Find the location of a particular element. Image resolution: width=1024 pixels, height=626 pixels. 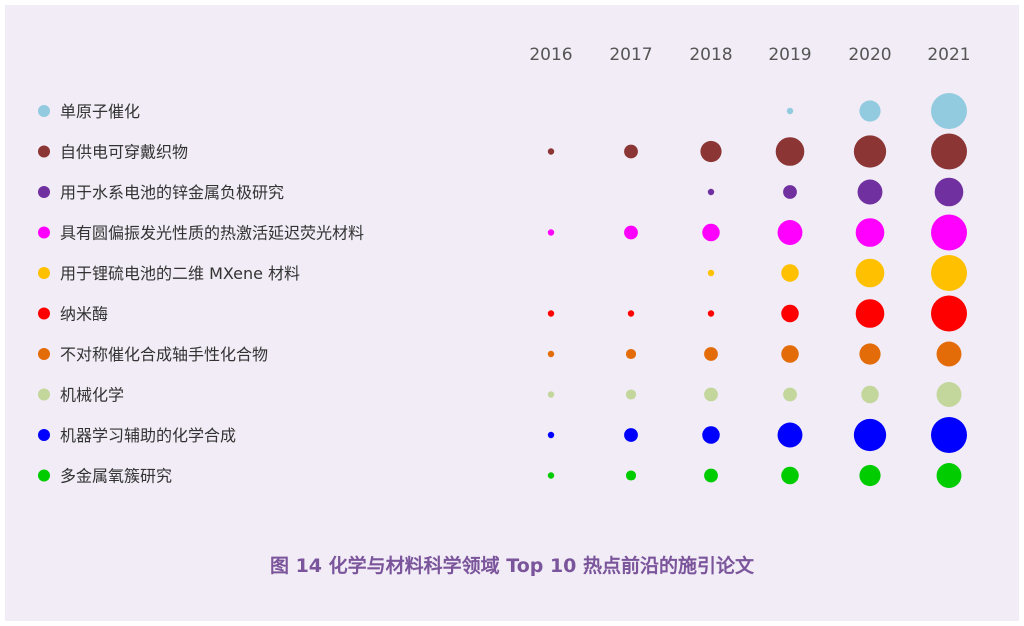

bubble-5-2020 is located at coordinates (870, 313).